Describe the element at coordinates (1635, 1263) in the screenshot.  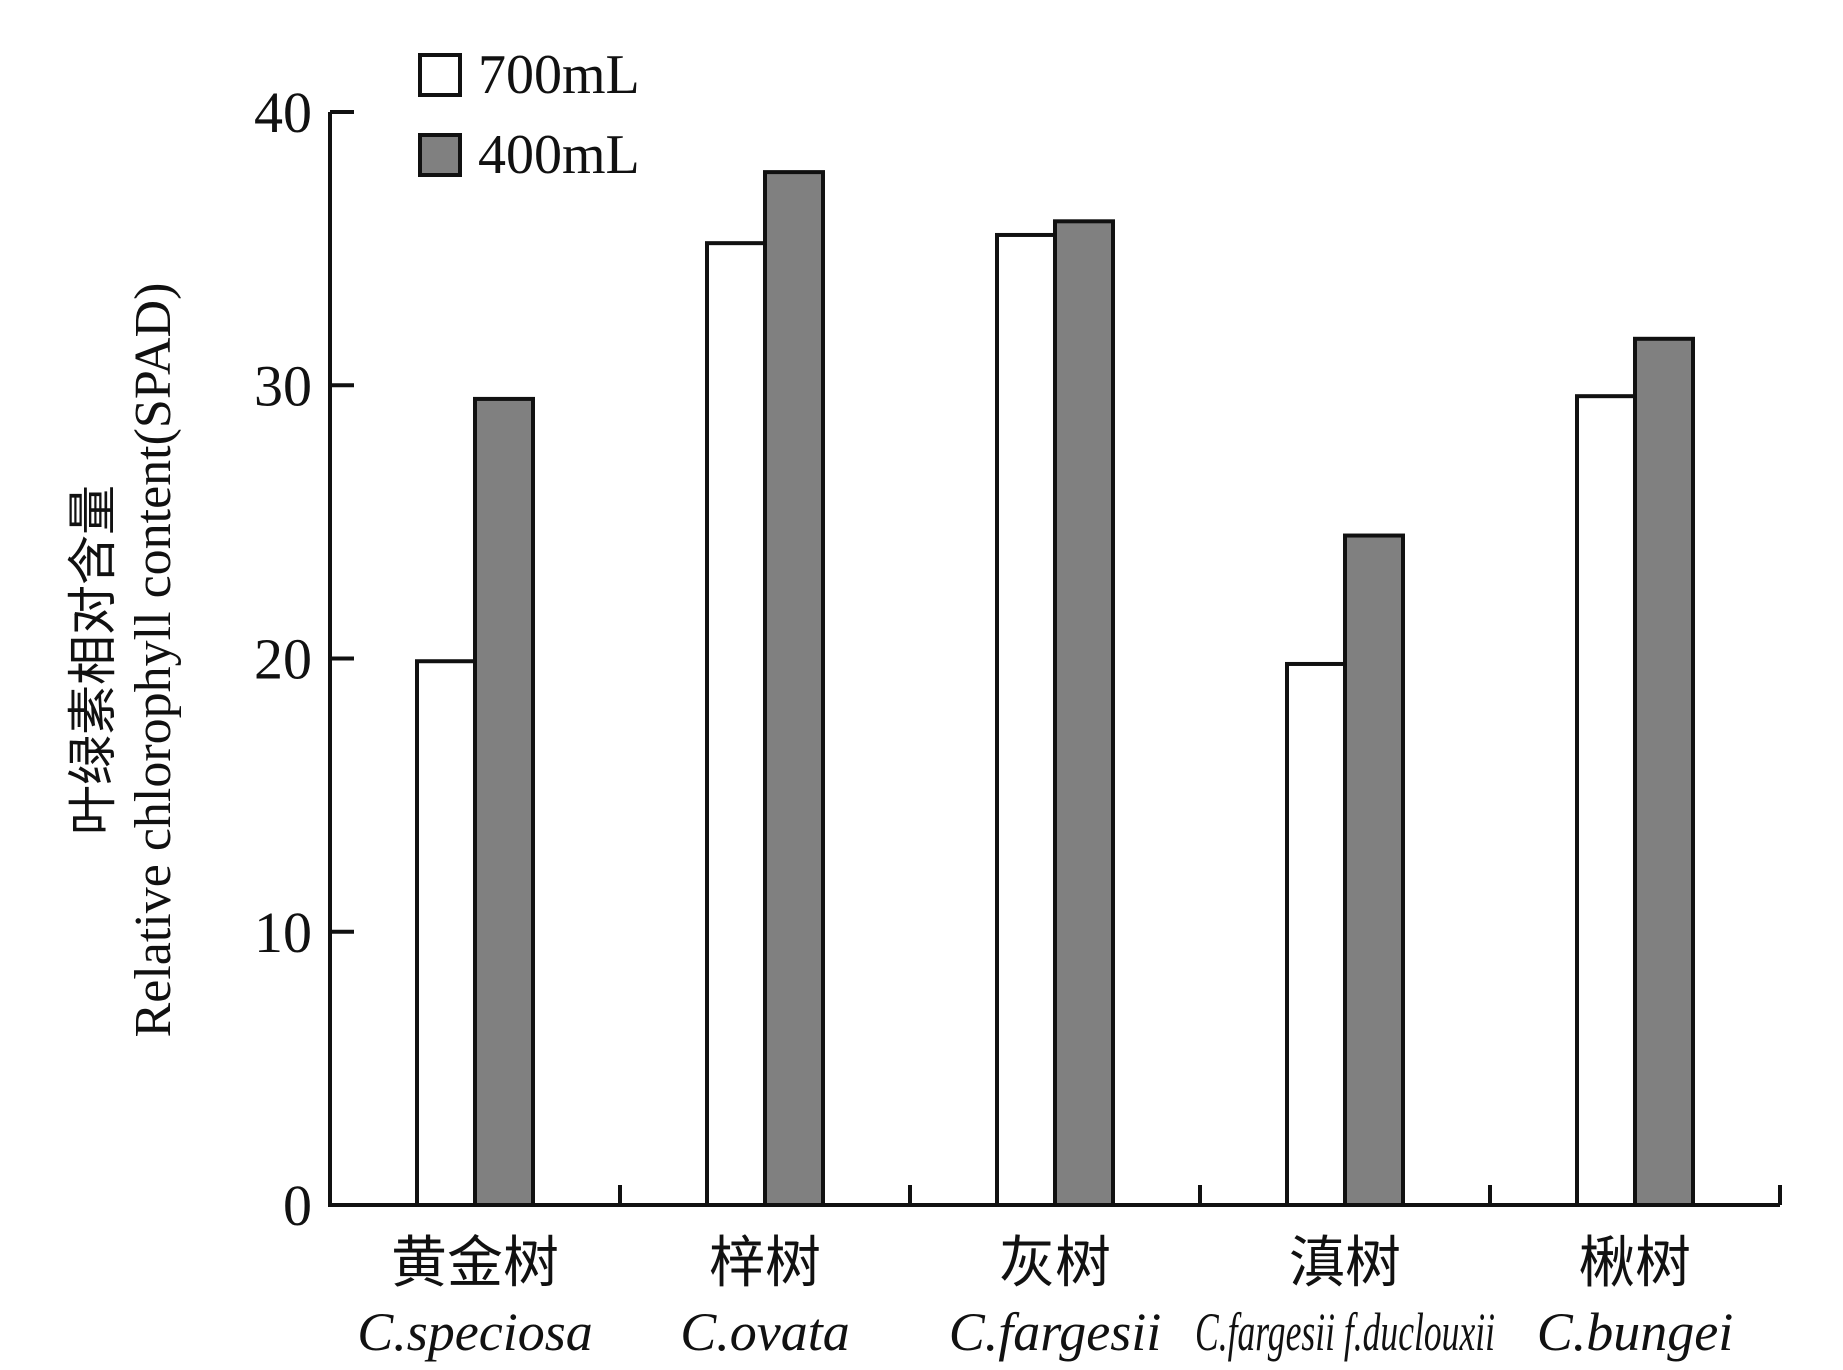
I see `x-tick-label-cn: 楸树` at that location.